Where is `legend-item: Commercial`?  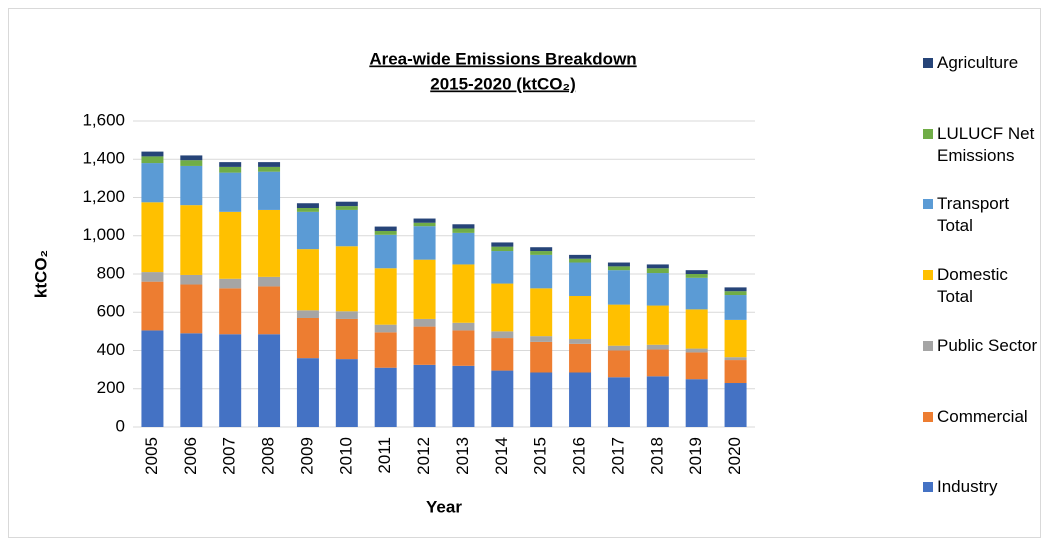
legend-item: Commercial is located at coordinates (983, 417).